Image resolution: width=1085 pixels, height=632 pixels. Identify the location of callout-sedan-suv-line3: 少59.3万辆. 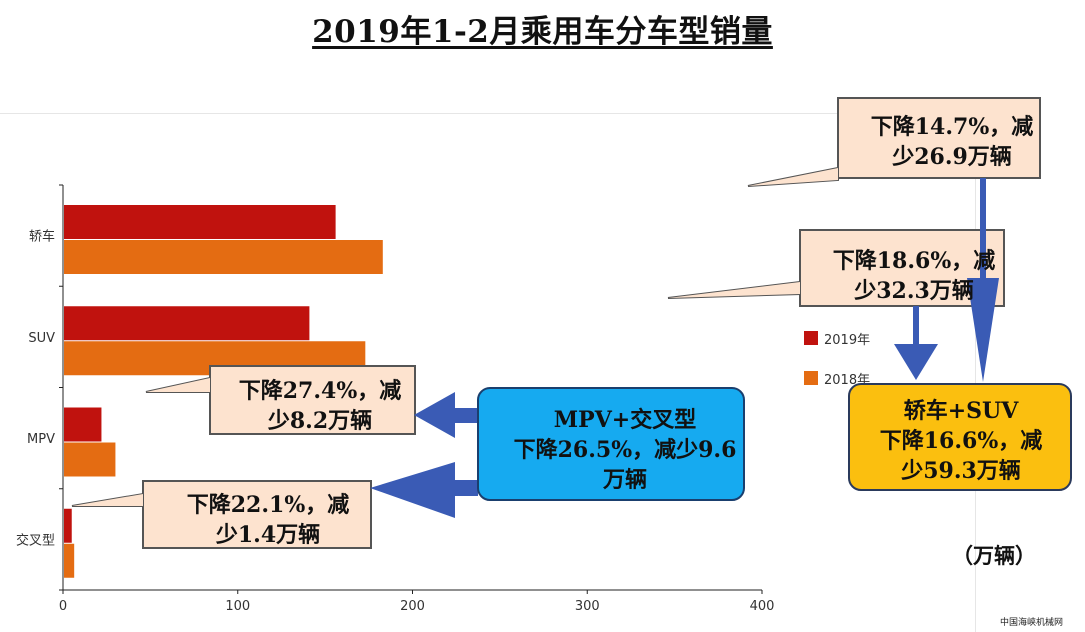
(961, 471).